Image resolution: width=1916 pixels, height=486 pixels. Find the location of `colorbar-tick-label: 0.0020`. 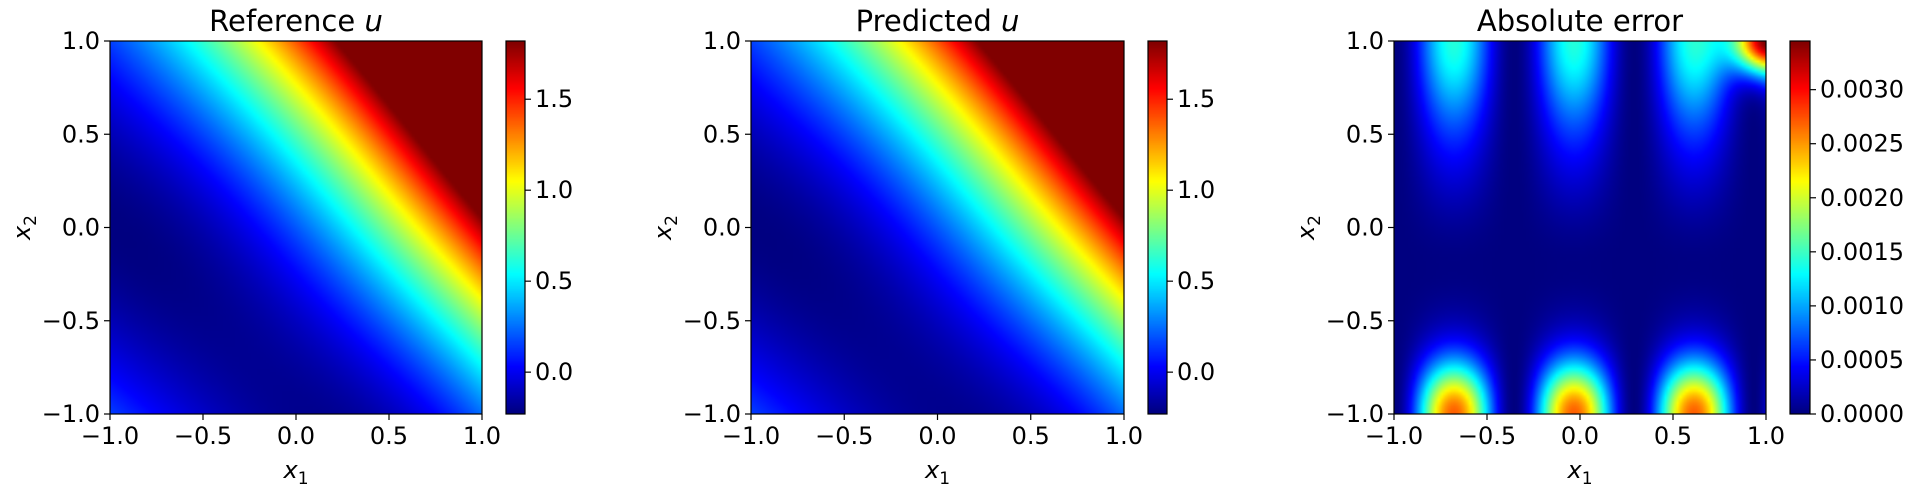

colorbar-tick-label: 0.0020 is located at coordinates (1862, 198).